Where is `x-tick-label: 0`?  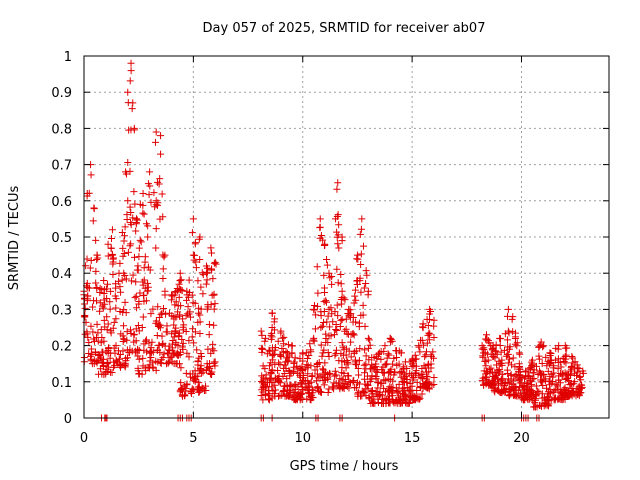 x-tick-label: 0 is located at coordinates (84, 438).